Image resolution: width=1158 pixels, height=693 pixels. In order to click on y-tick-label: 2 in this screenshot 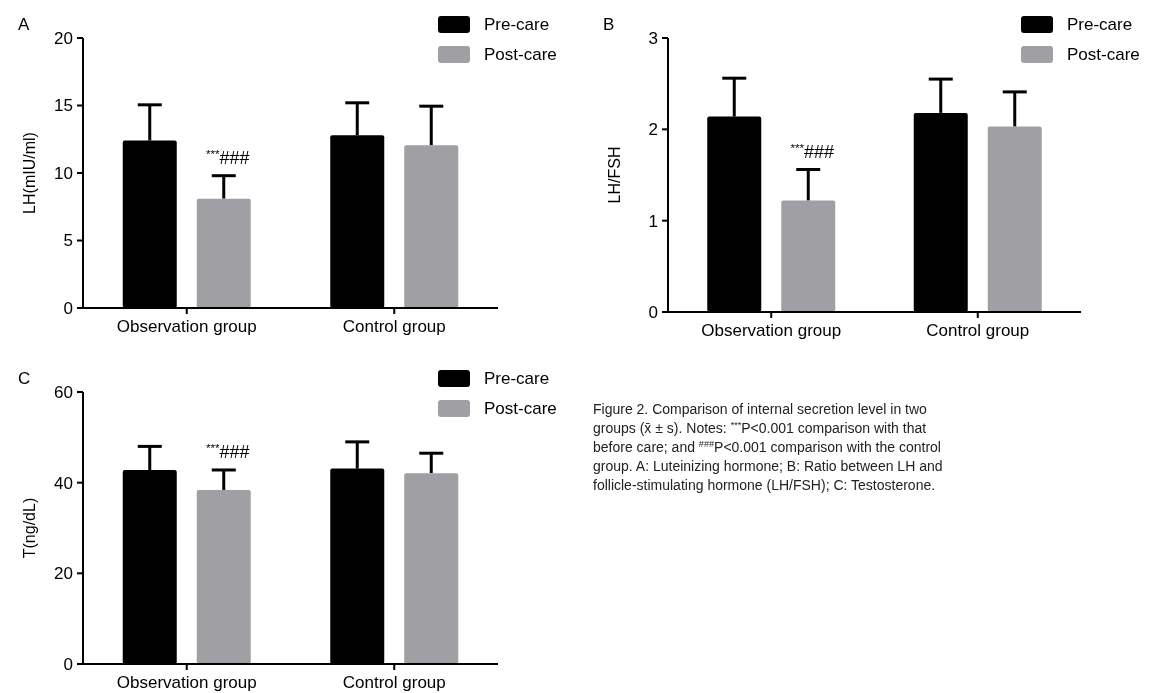, I will do `click(653, 130)`.